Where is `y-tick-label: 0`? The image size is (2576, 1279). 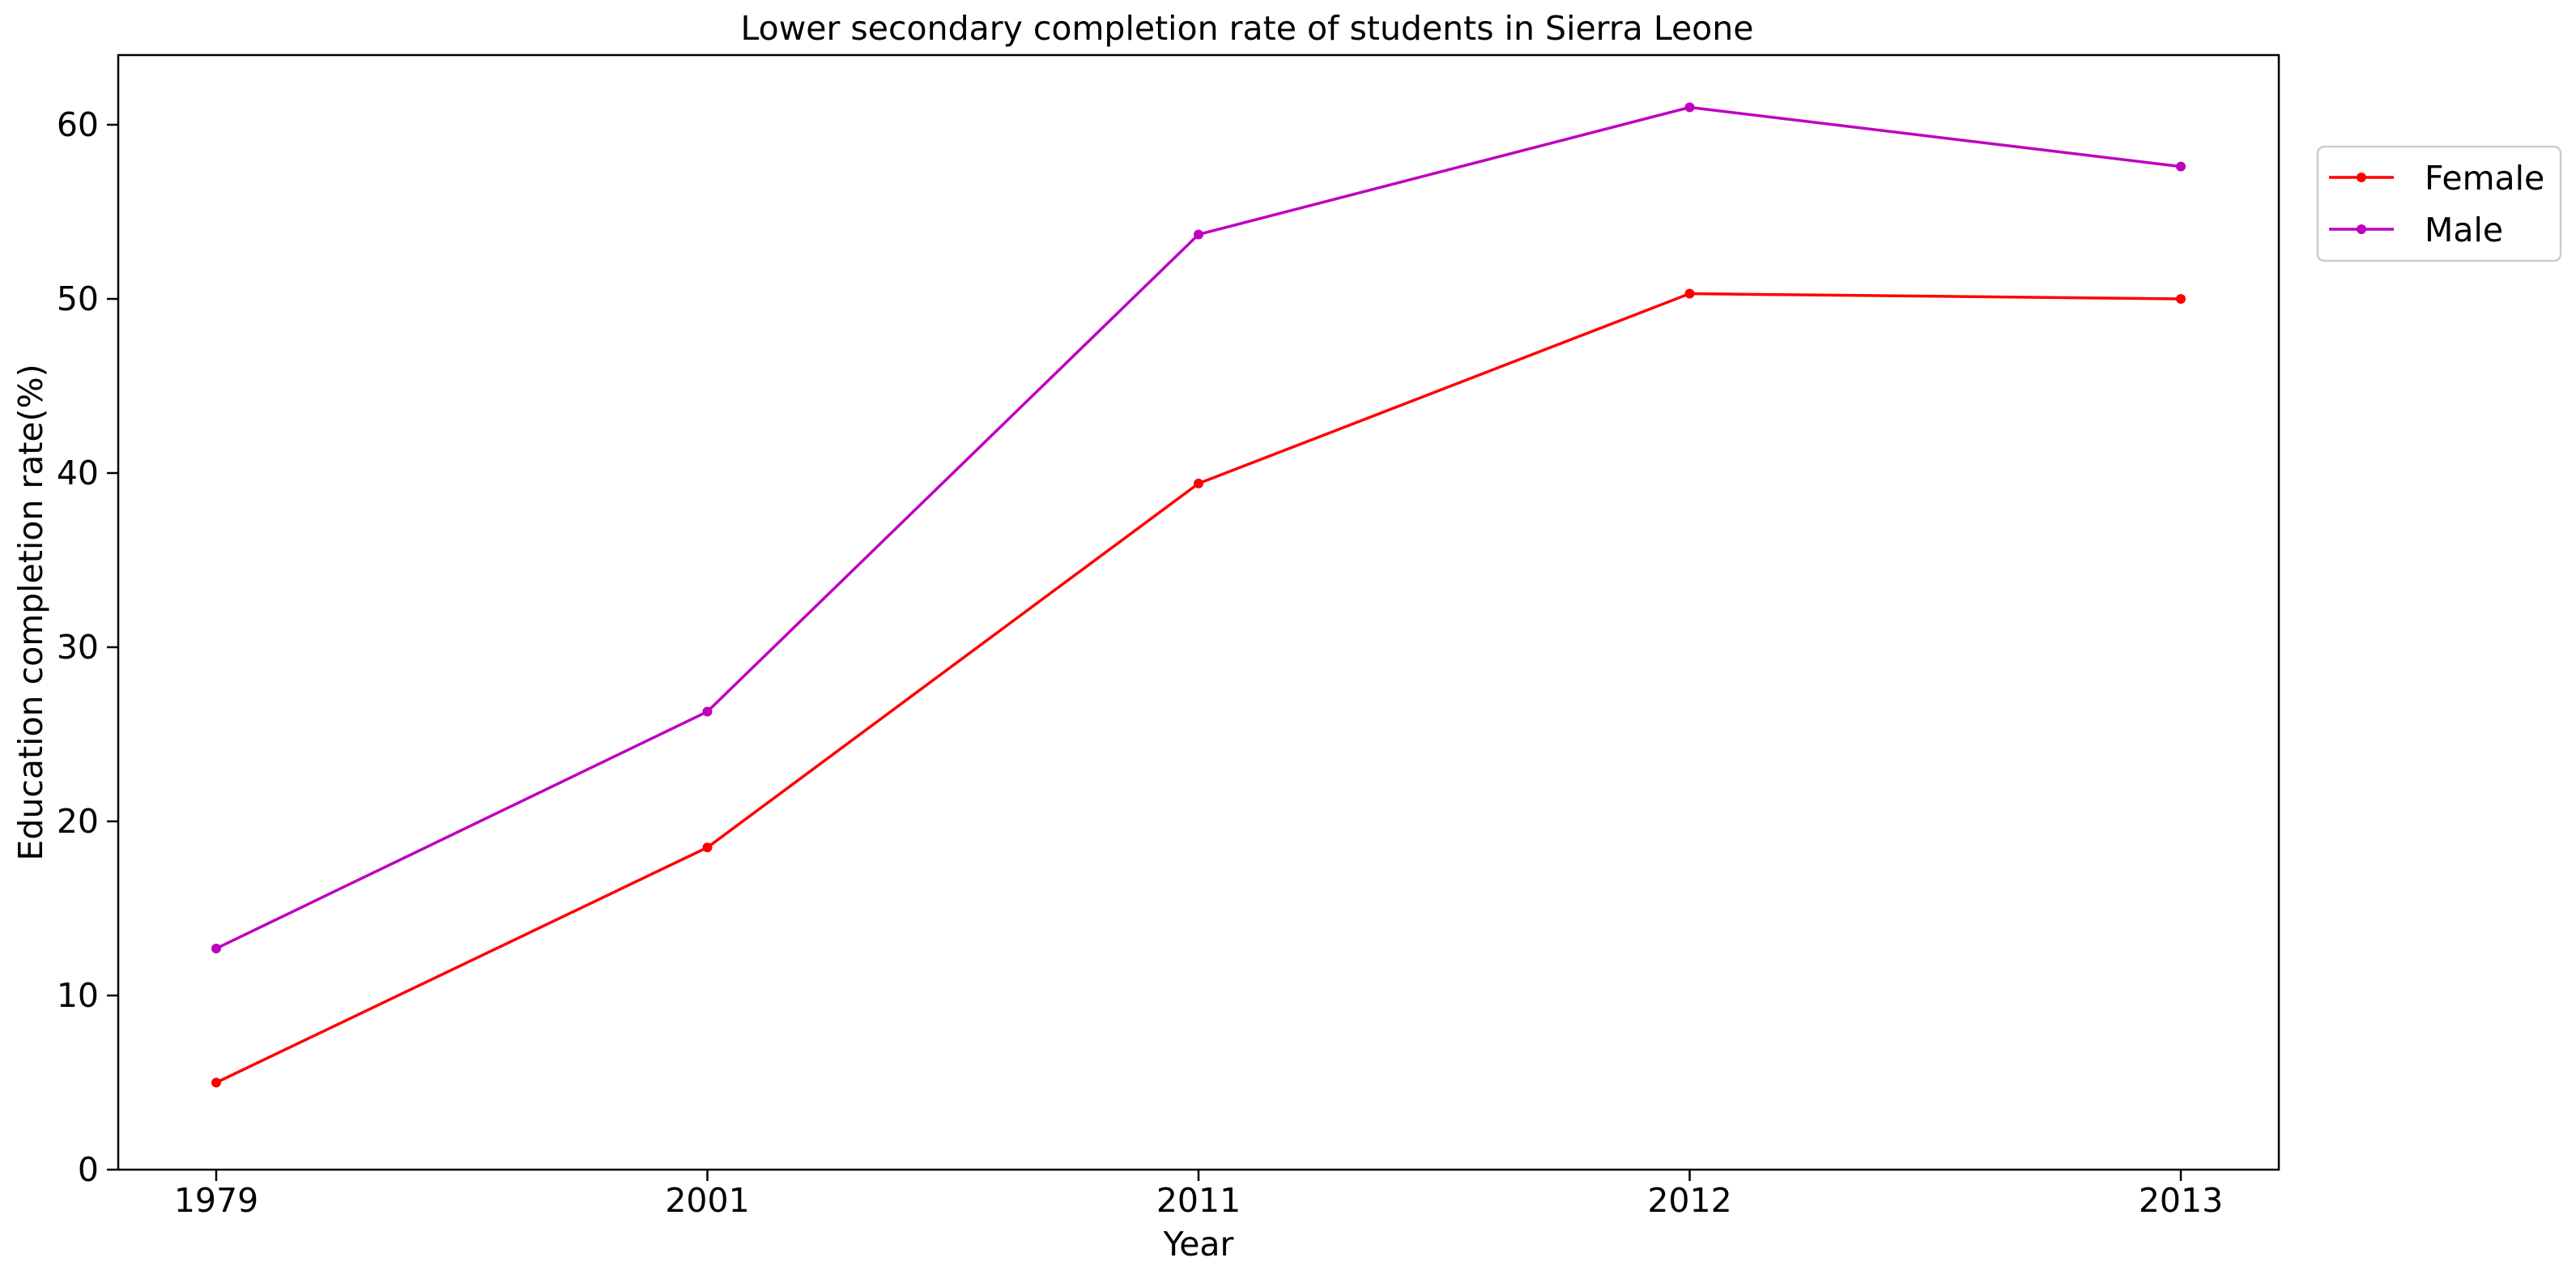 y-tick-label: 0 is located at coordinates (88, 1169).